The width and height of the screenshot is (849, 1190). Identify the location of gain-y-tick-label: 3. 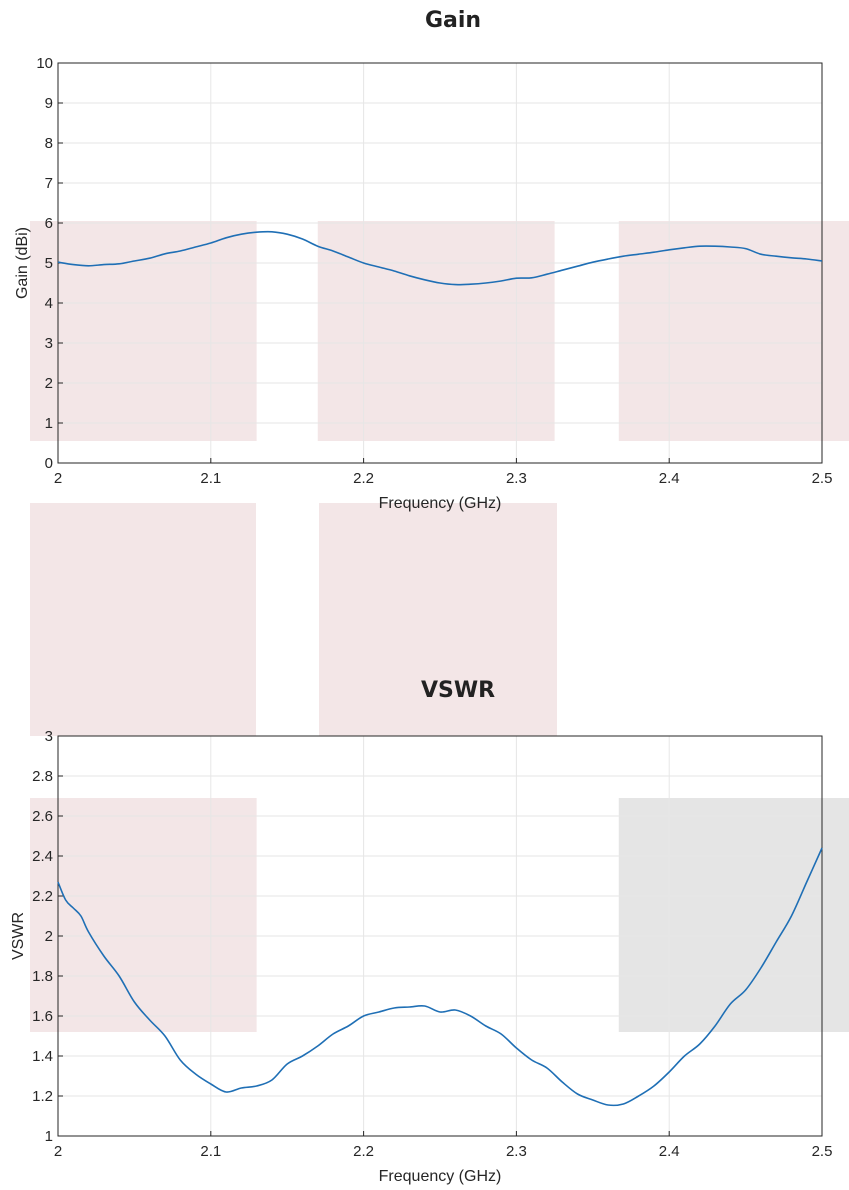
(49, 343).